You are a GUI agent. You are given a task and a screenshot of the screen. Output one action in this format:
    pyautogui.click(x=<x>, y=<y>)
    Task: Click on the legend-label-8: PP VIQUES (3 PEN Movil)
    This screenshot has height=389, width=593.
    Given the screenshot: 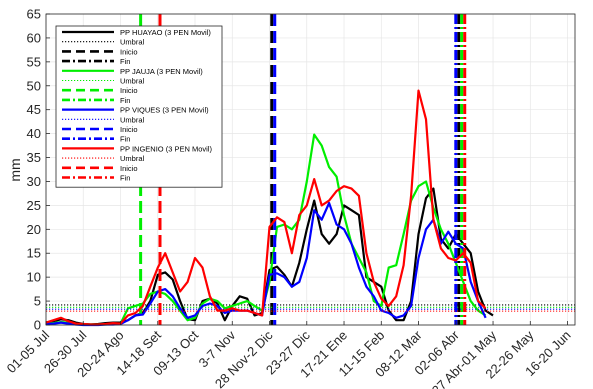 What is the action you would take?
    pyautogui.click(x=164, y=110)
    